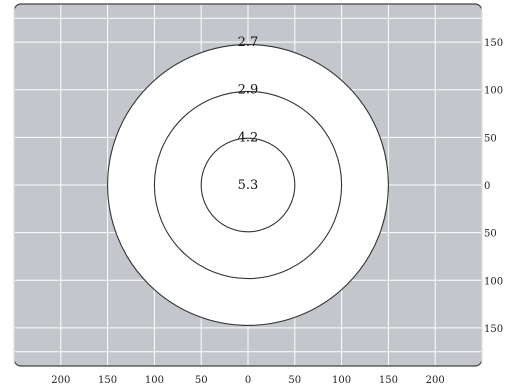 This screenshot has width=505, height=391. I want to click on y-tick-label: 0, so click(487, 186).